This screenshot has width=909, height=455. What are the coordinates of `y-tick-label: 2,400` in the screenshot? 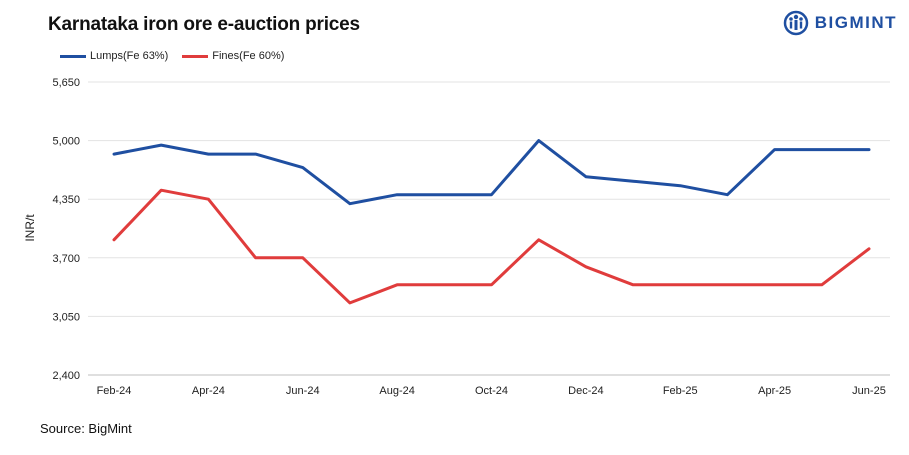 It's located at (66, 376).